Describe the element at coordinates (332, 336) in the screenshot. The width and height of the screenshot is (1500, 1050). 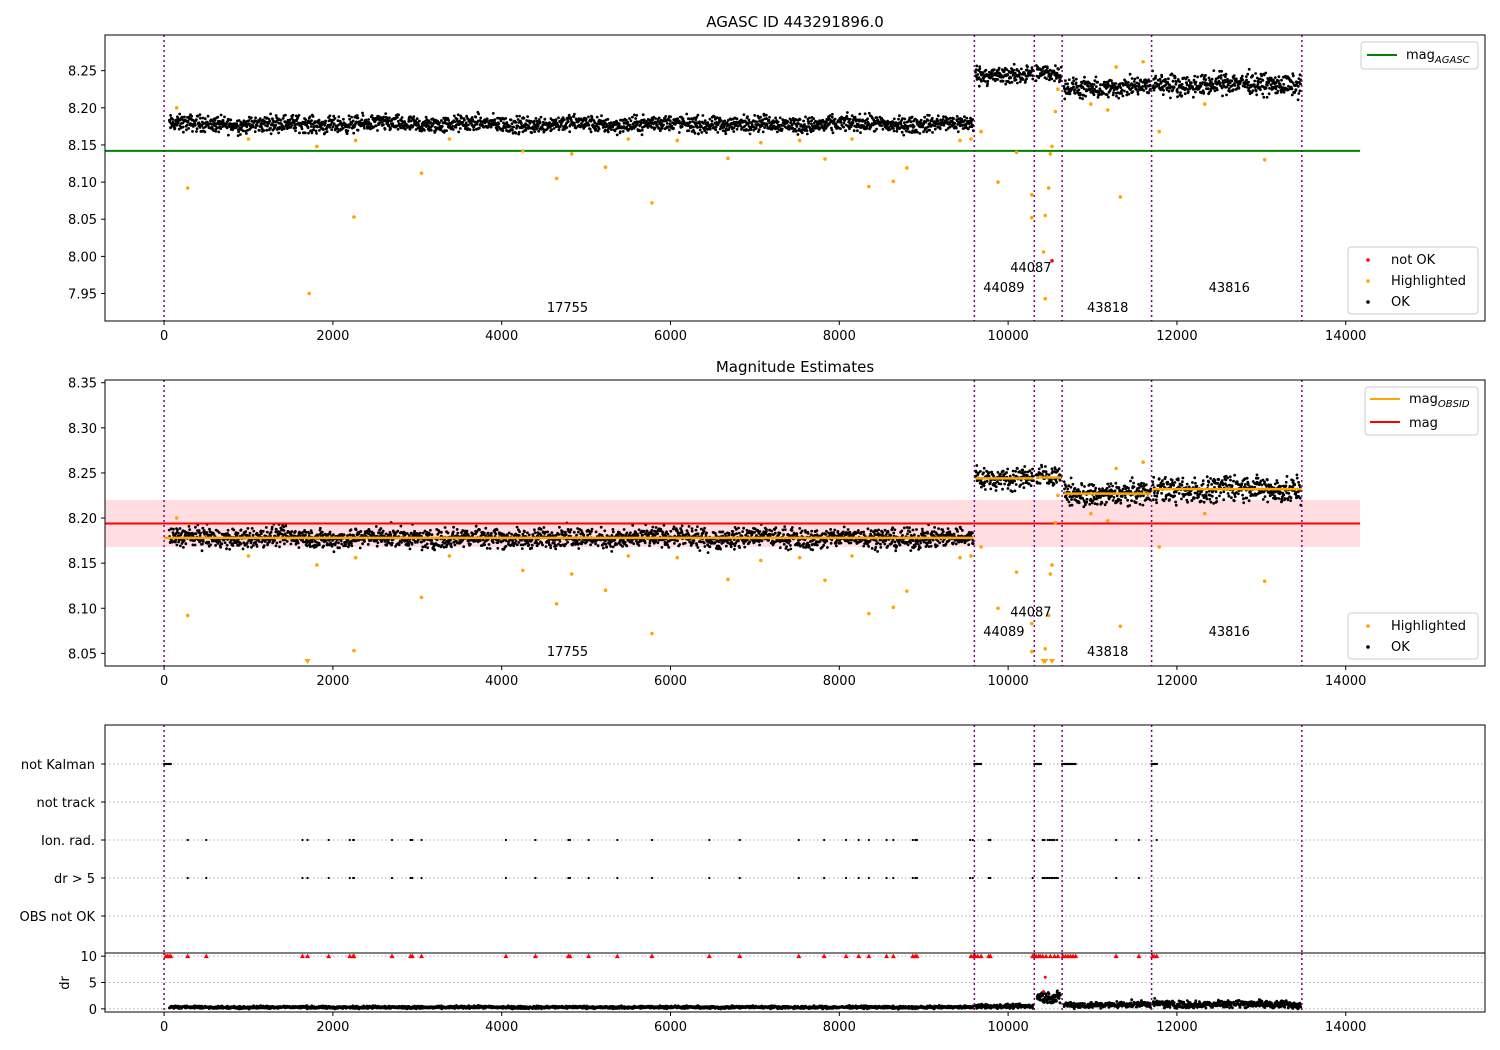
I see `x-tick-label: 2000` at that location.